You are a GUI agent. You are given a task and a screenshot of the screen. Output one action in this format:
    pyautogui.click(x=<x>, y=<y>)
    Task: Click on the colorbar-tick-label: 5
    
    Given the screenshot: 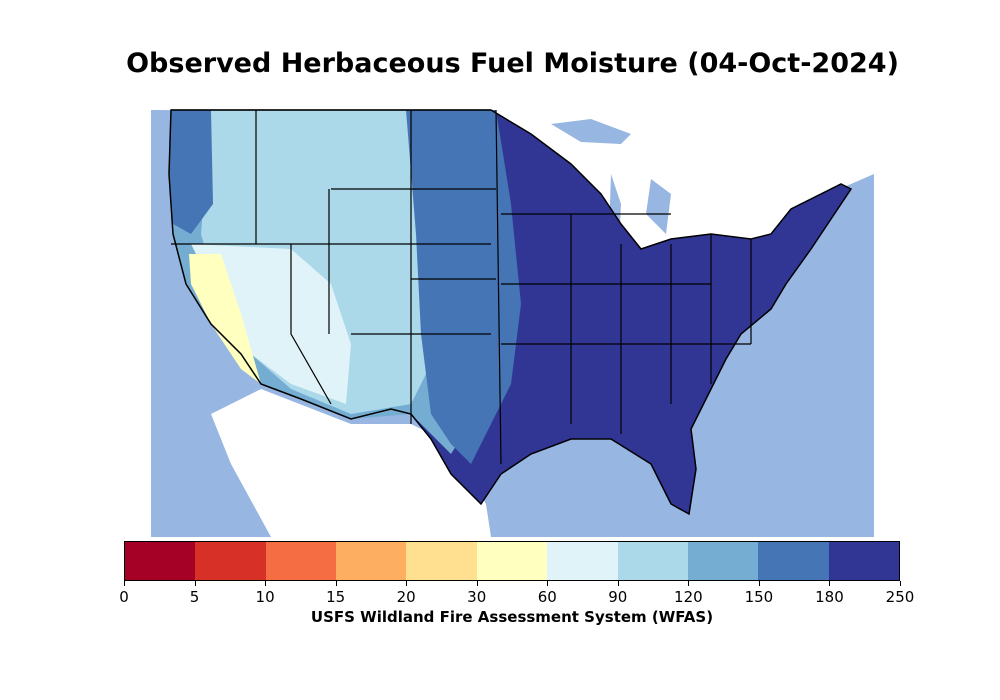 What is the action you would take?
    pyautogui.click(x=194, y=597)
    